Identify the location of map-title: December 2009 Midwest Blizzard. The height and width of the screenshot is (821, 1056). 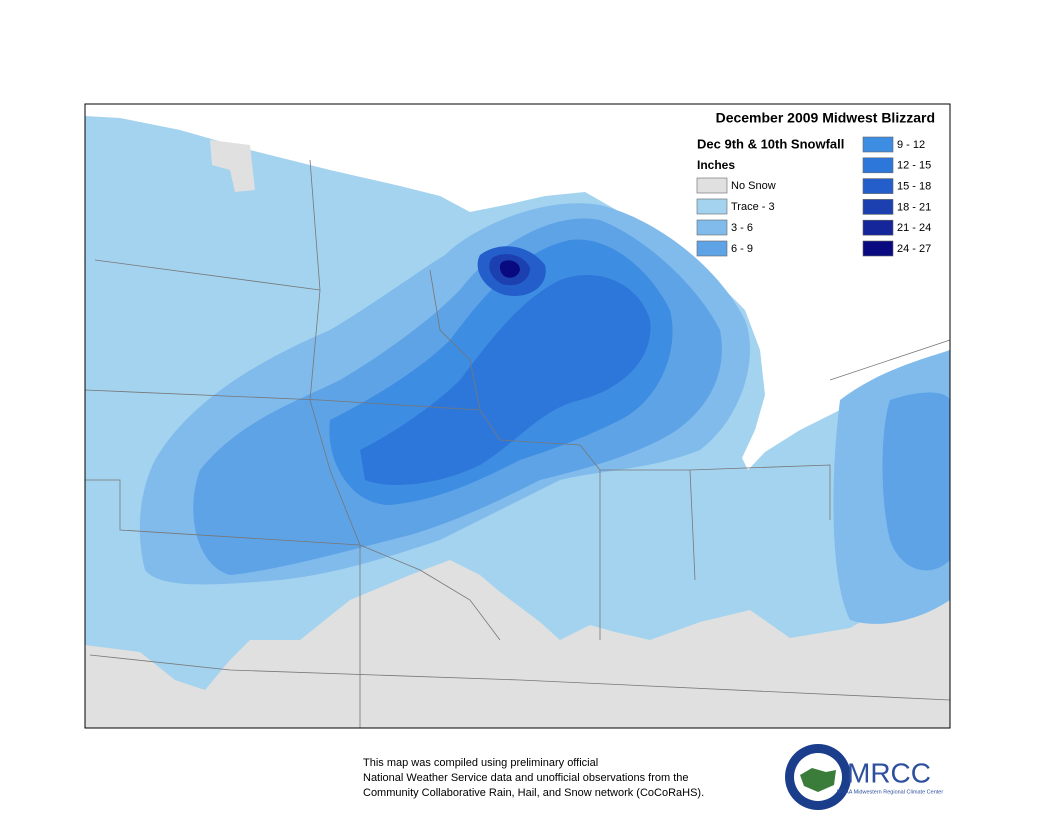
(825, 118).